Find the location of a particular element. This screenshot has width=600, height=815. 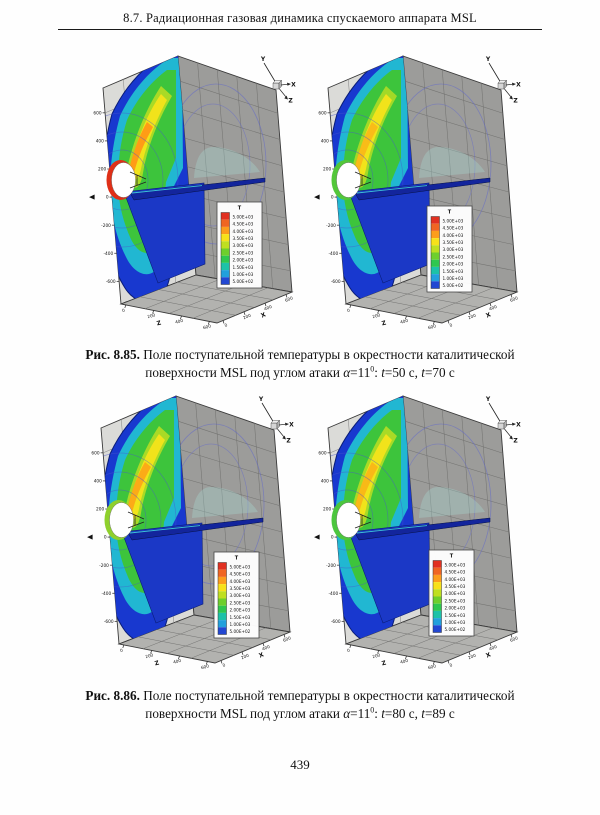

legend-colorbar-border is located at coordinates (225, 248).